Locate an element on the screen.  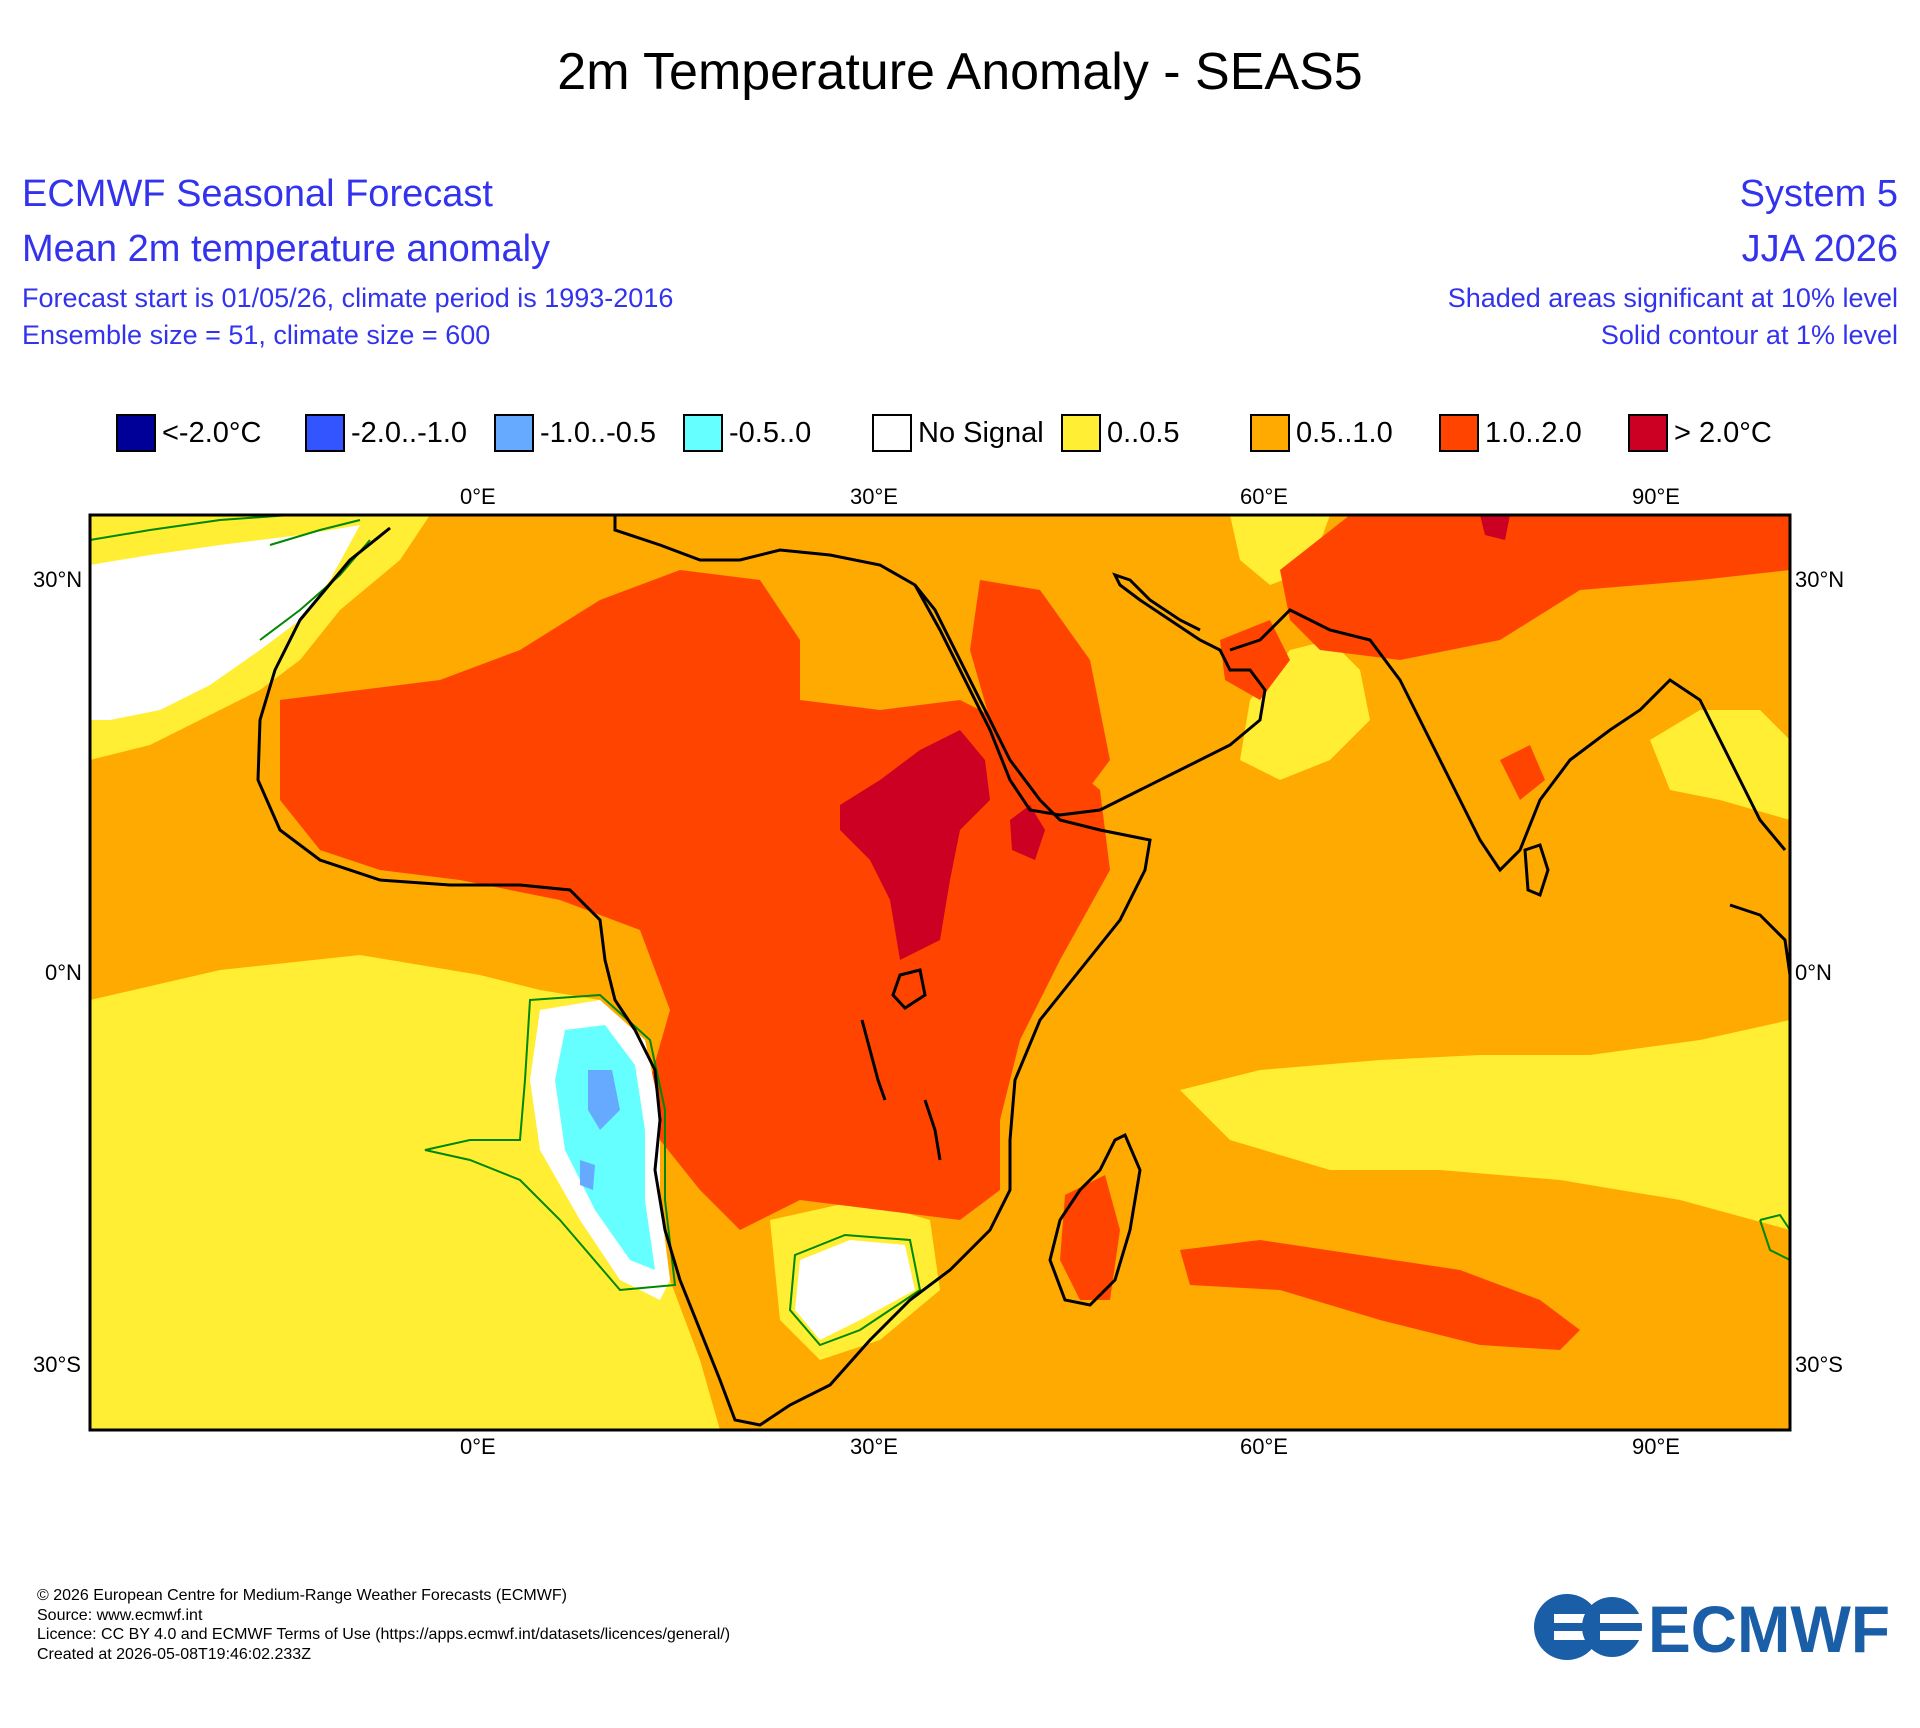
legend-label: No Signal is located at coordinates (981, 432).